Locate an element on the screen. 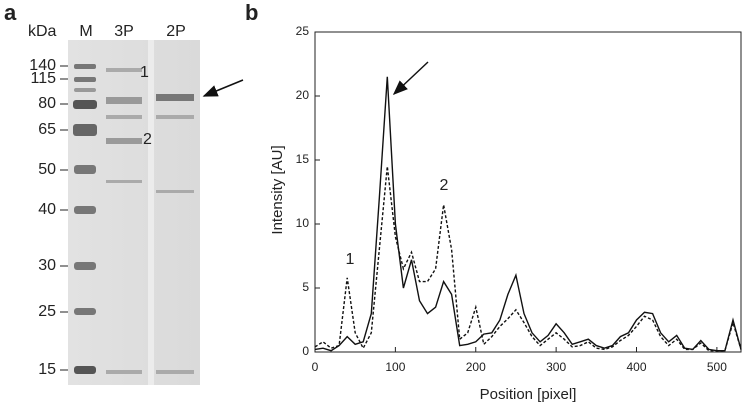 The image size is (750, 407). y-tick-label: 20 is located at coordinates (303, 95).